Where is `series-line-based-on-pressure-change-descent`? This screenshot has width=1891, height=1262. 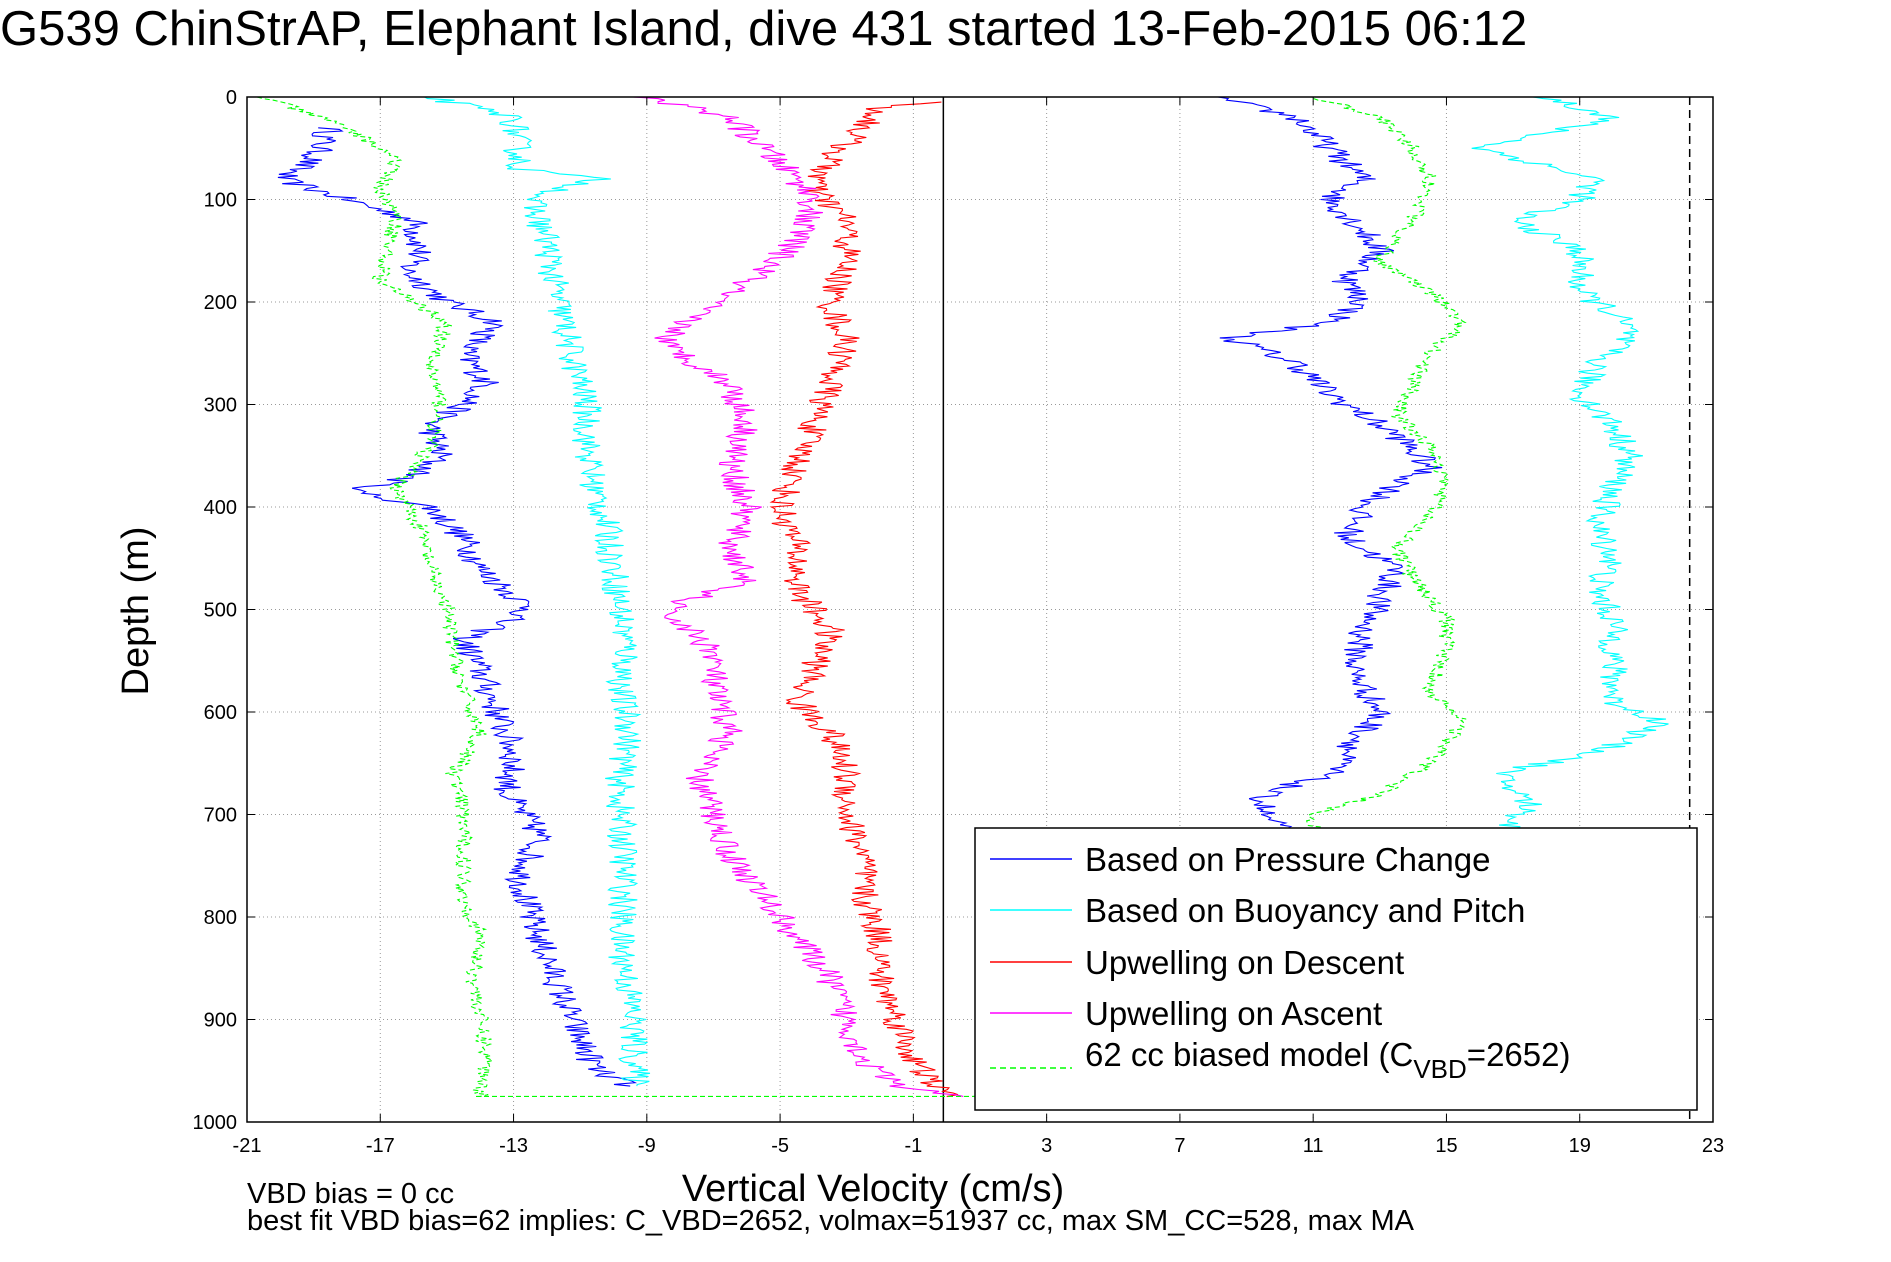
series-line-based-on-pressure-change-descent is located at coordinates (457, 607).